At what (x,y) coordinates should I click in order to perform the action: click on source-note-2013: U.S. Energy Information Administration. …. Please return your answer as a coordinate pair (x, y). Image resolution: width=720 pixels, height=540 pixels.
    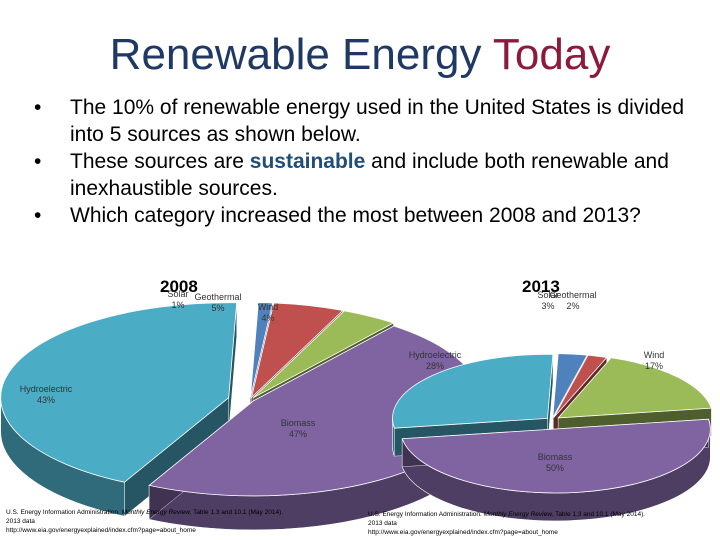
    Looking at the image, I should click on (508, 523).